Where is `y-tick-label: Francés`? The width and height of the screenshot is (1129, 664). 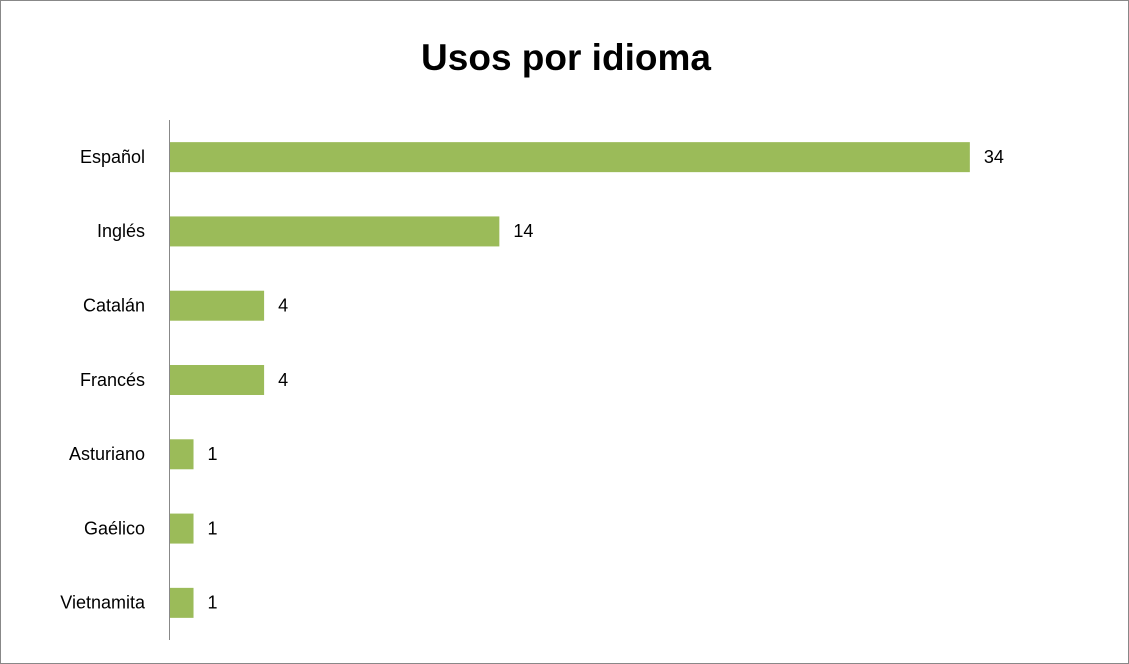 y-tick-label: Francés is located at coordinates (112, 380).